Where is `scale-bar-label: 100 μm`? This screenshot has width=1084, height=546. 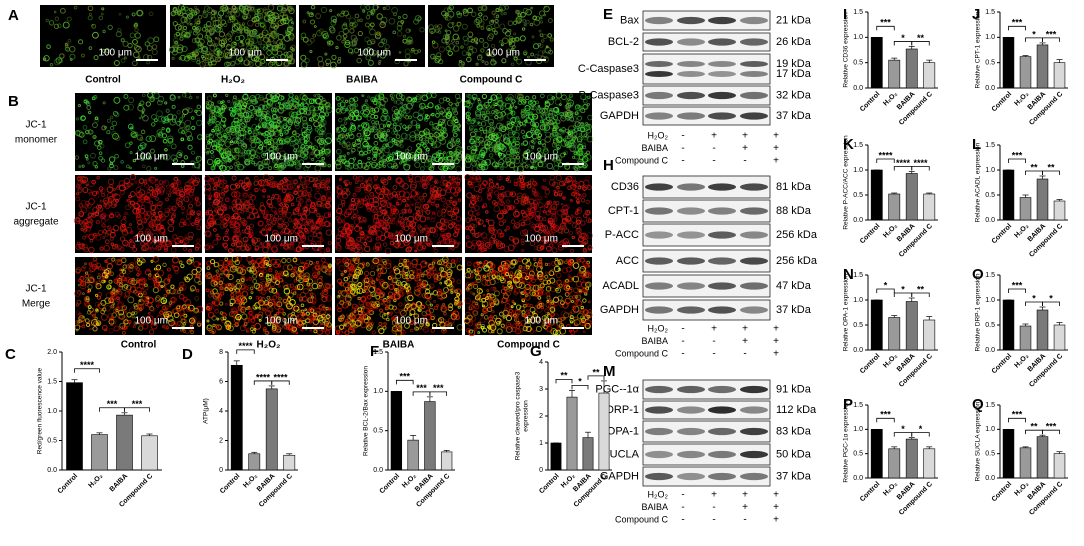 scale-bar-label: 100 μm is located at coordinates (541, 239).